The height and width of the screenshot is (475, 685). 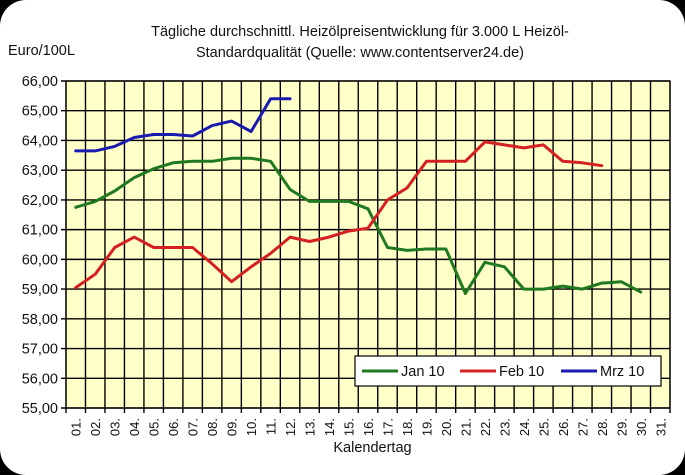 I want to click on y-tick-label: 55,00, so click(x=40, y=409).